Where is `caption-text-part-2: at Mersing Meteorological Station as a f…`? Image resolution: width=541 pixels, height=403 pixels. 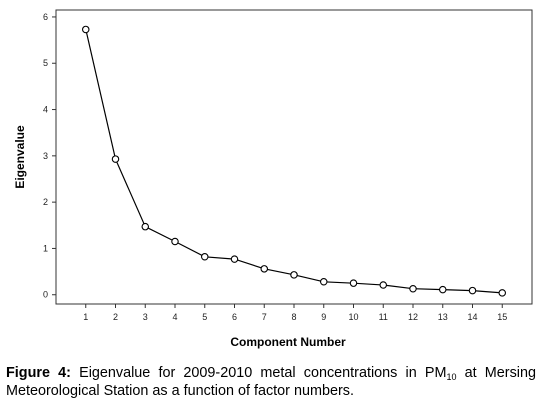 caption-text-part-2: at Mersing Meteorological Station as a f… is located at coordinates (271, 382).